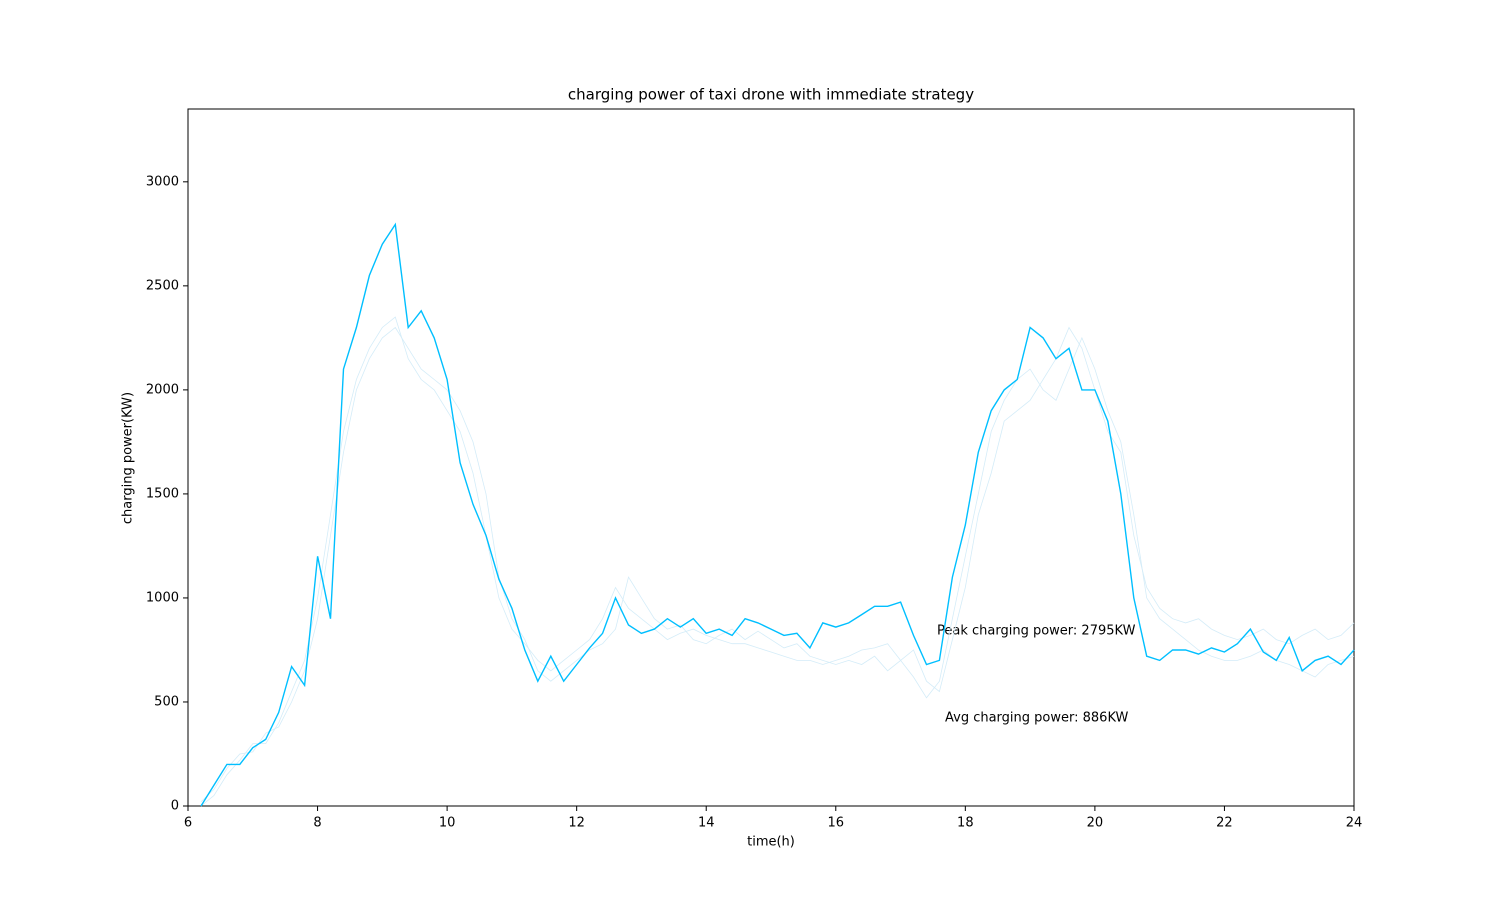  Describe the element at coordinates (162, 181) in the screenshot. I see `y-tick-label: 3000` at that location.